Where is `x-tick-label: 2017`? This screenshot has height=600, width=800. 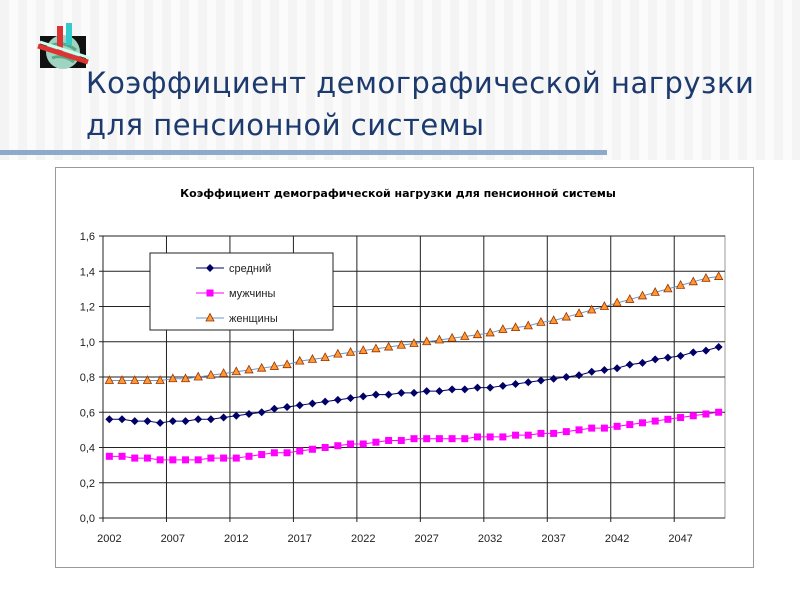
x-tick-label: 2017 is located at coordinates (300, 539).